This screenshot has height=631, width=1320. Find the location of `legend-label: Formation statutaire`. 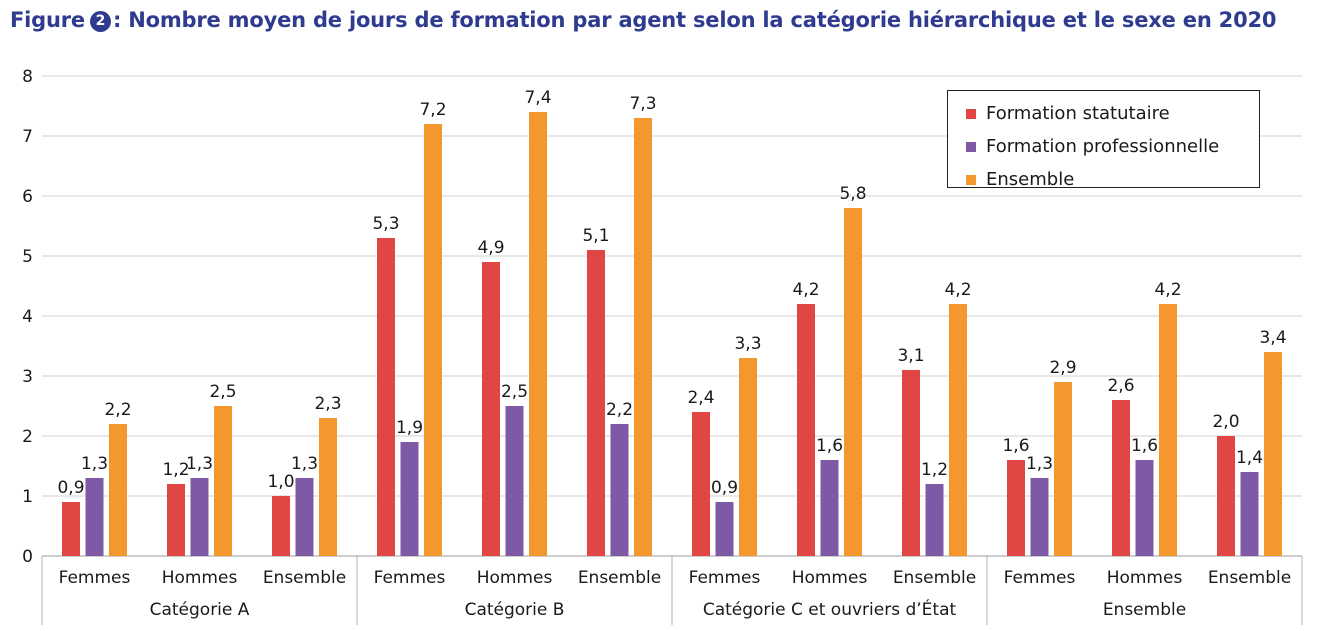

legend-label: Formation statutaire is located at coordinates (1078, 113).